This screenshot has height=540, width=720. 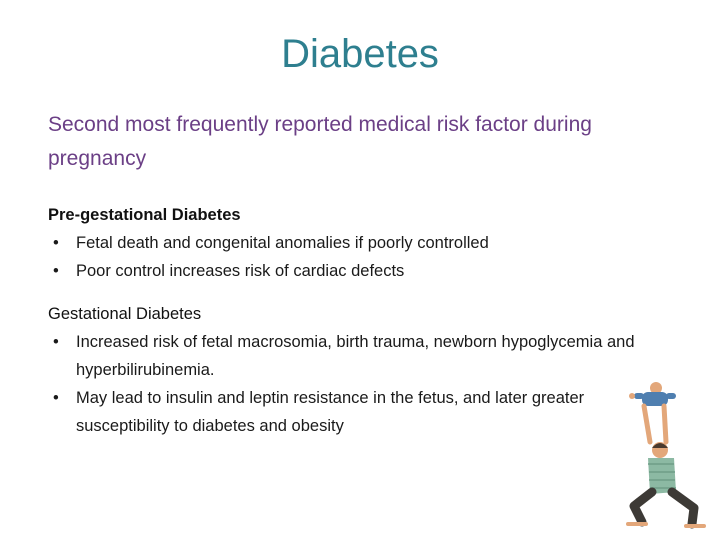 What do you see at coordinates (125, 314) in the screenshot?
I see `section-heading: Gestational Diabetes` at bounding box center [125, 314].